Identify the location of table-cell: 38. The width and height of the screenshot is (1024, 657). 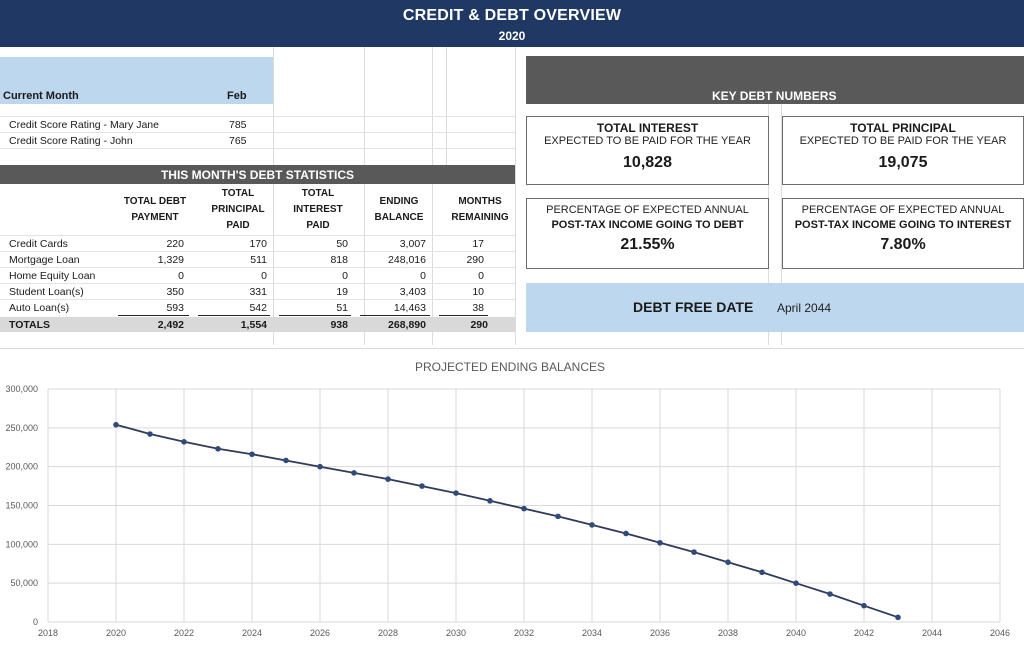
(478, 308).